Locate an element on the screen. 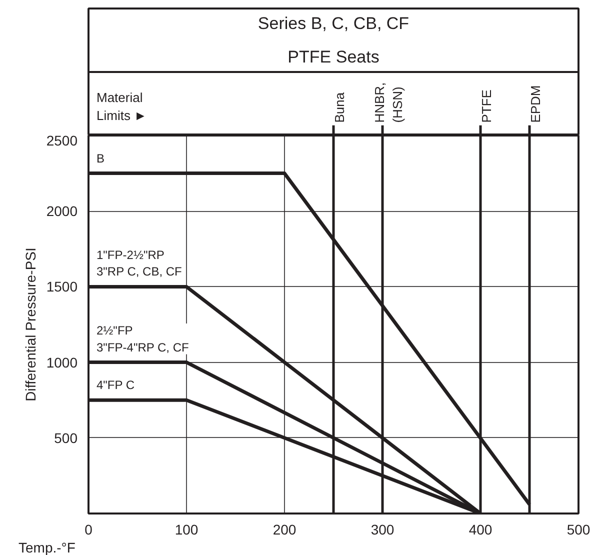 The height and width of the screenshot is (555, 609). y-tick-label: 1000 is located at coordinates (62, 362).